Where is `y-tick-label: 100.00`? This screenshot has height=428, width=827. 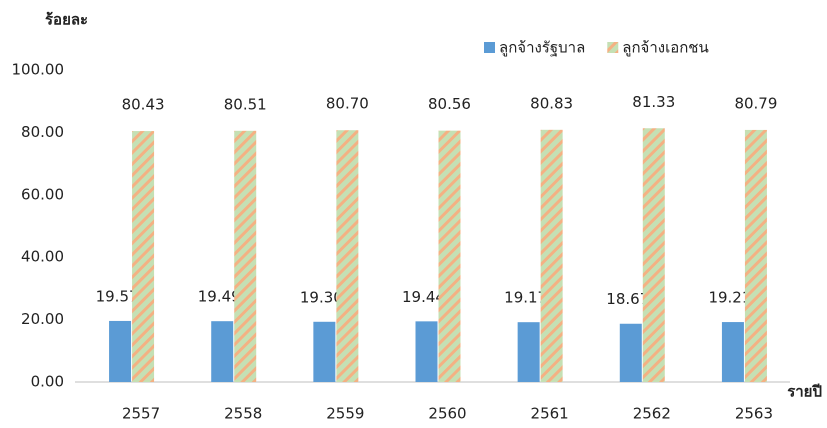
y-tick-label: 100.00 is located at coordinates (38, 70).